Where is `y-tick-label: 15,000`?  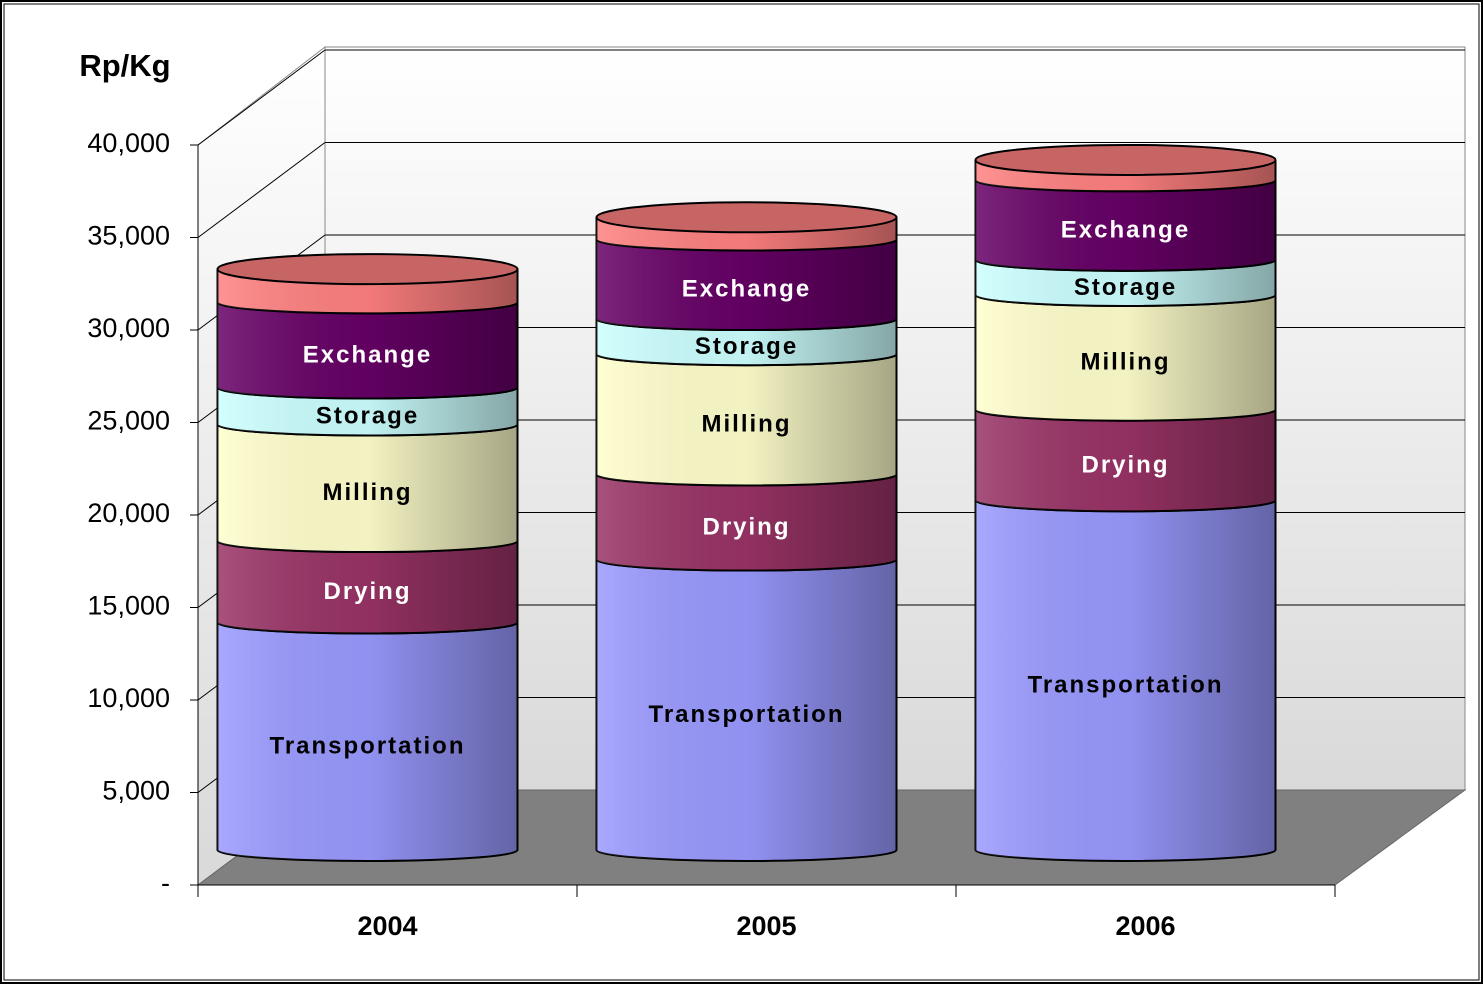
y-tick-label: 15,000 is located at coordinates (128, 606).